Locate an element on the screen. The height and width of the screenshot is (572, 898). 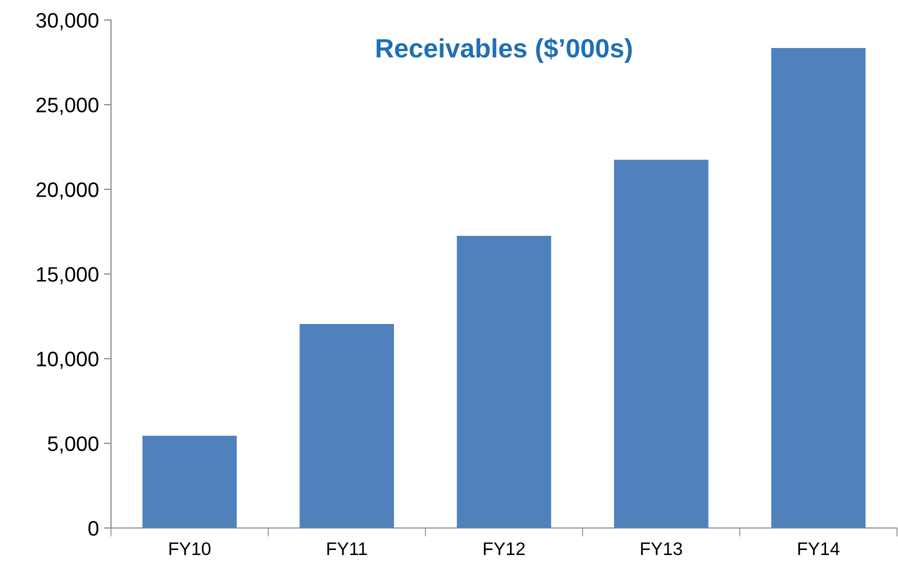
x-tick-label: FY12 is located at coordinates (504, 548).